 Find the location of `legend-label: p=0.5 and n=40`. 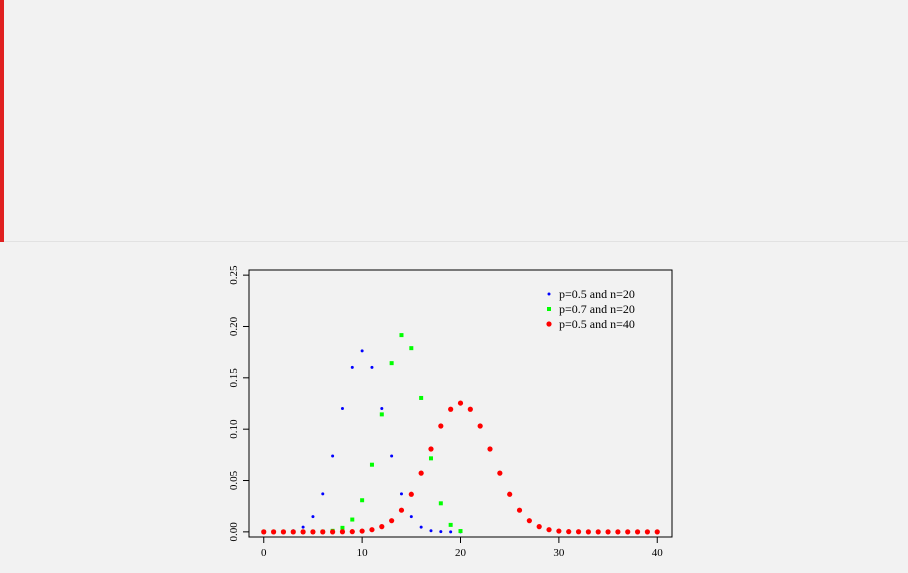

legend-label: p=0.5 and n=40 is located at coordinates (597, 324).